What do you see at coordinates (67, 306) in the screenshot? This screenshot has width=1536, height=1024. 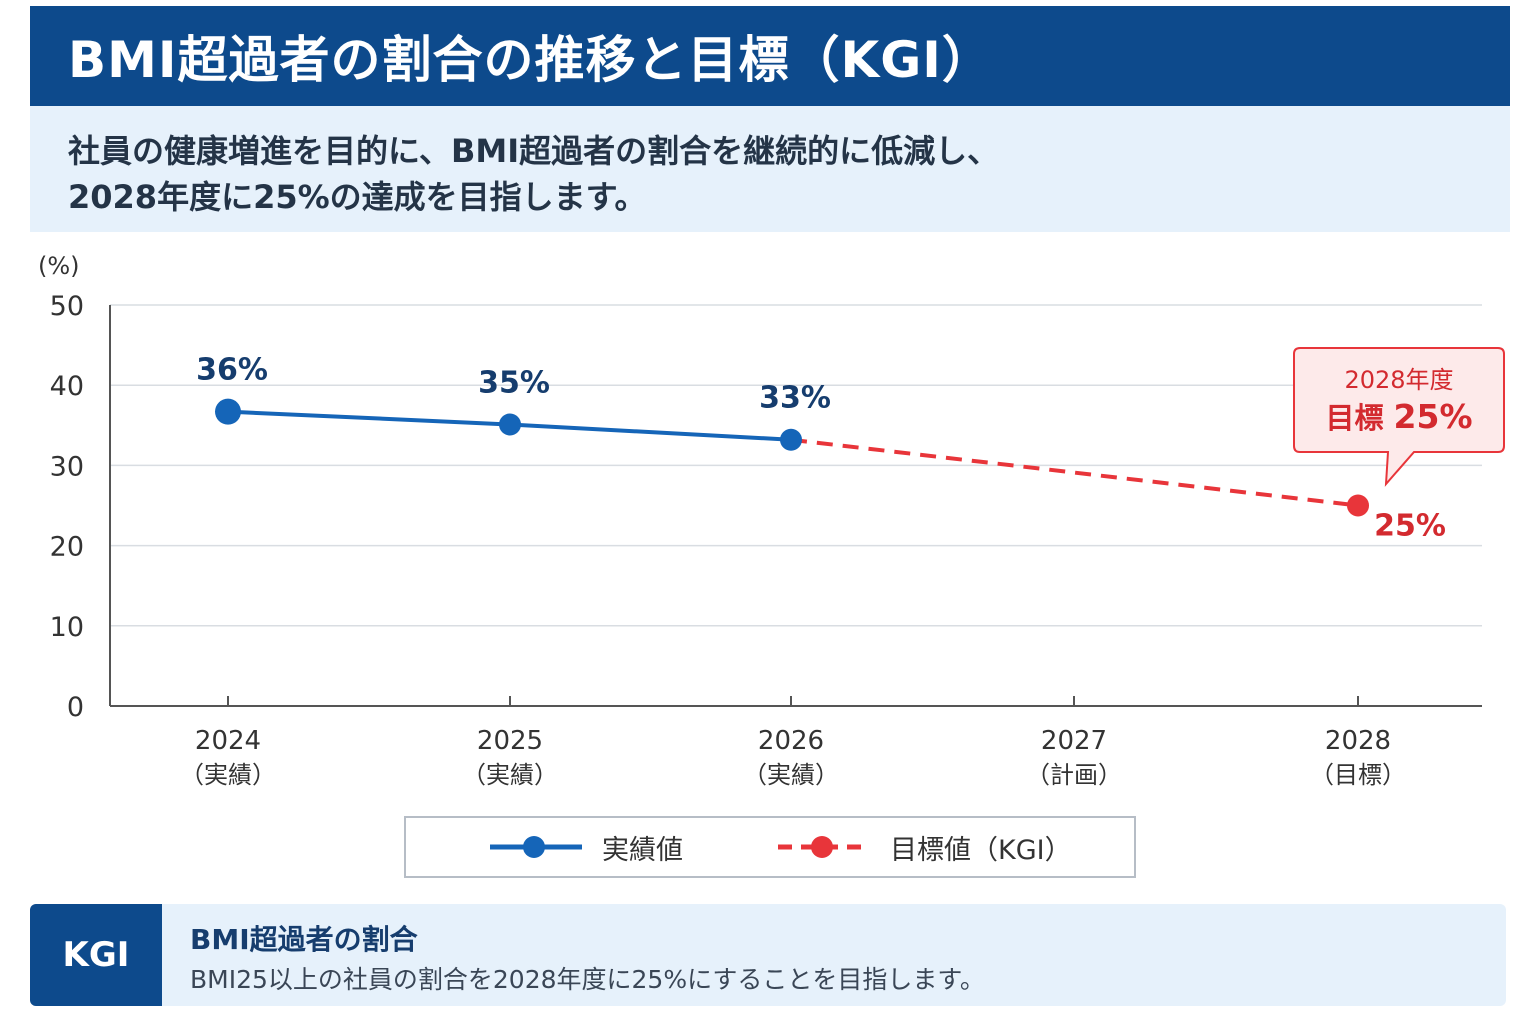 I see `y-tick-label: 50` at bounding box center [67, 306].